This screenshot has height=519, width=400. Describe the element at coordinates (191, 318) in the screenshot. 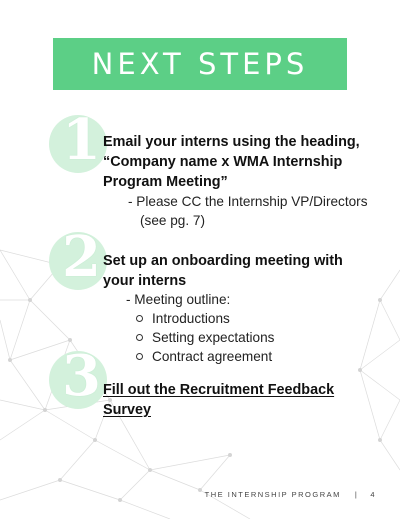

I see `list-item-label: Introductions` at that location.